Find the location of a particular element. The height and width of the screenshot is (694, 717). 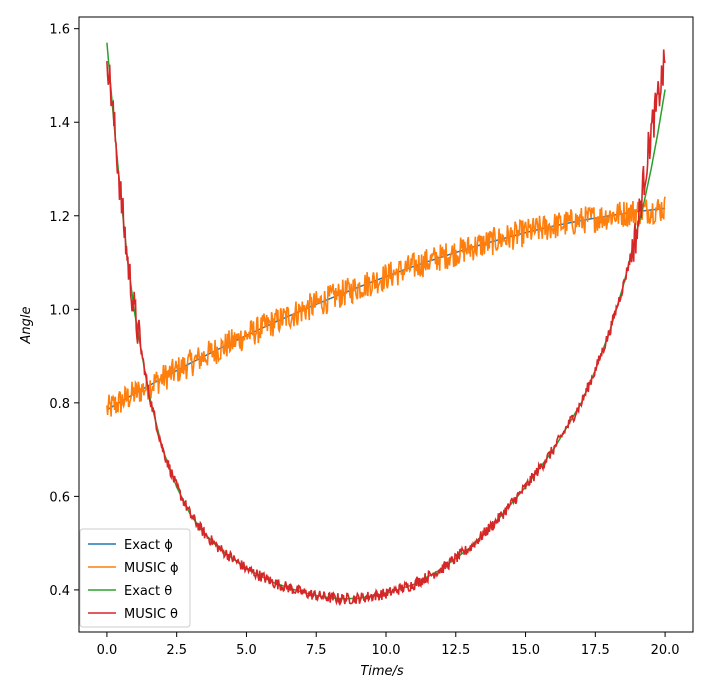

y-axis-label: Angle is located at coordinates (26, 326).